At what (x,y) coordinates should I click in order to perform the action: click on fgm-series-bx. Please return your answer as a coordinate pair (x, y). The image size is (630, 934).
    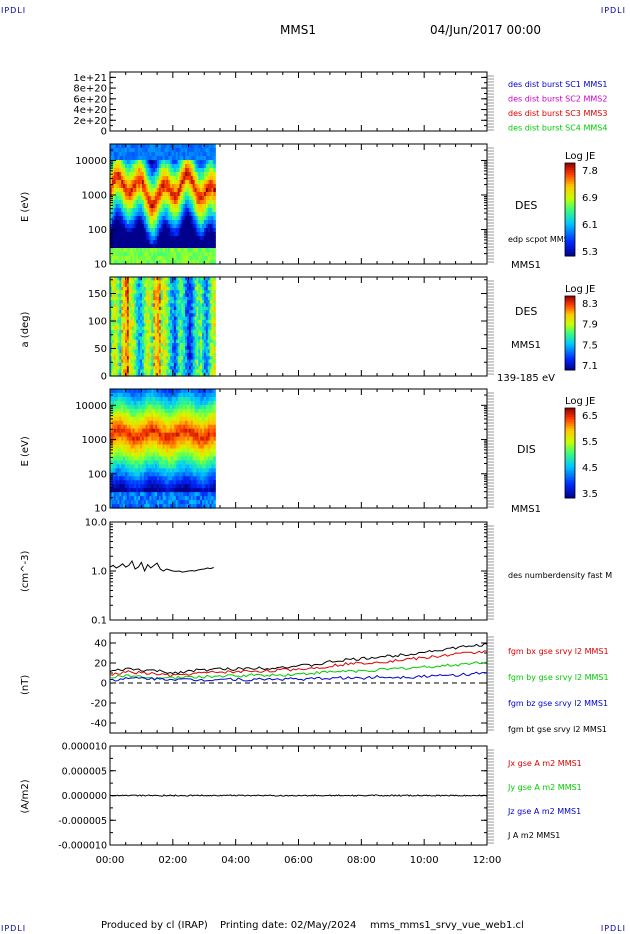
    Looking at the image, I should click on (298, 664).